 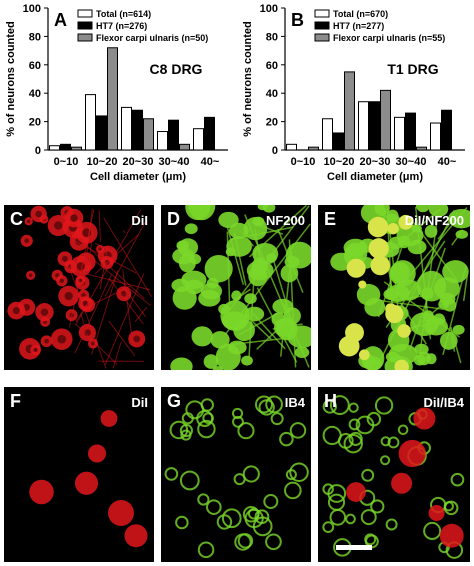 I want to click on x-axis-label: Cell diameter (μm), so click(x=375, y=177).